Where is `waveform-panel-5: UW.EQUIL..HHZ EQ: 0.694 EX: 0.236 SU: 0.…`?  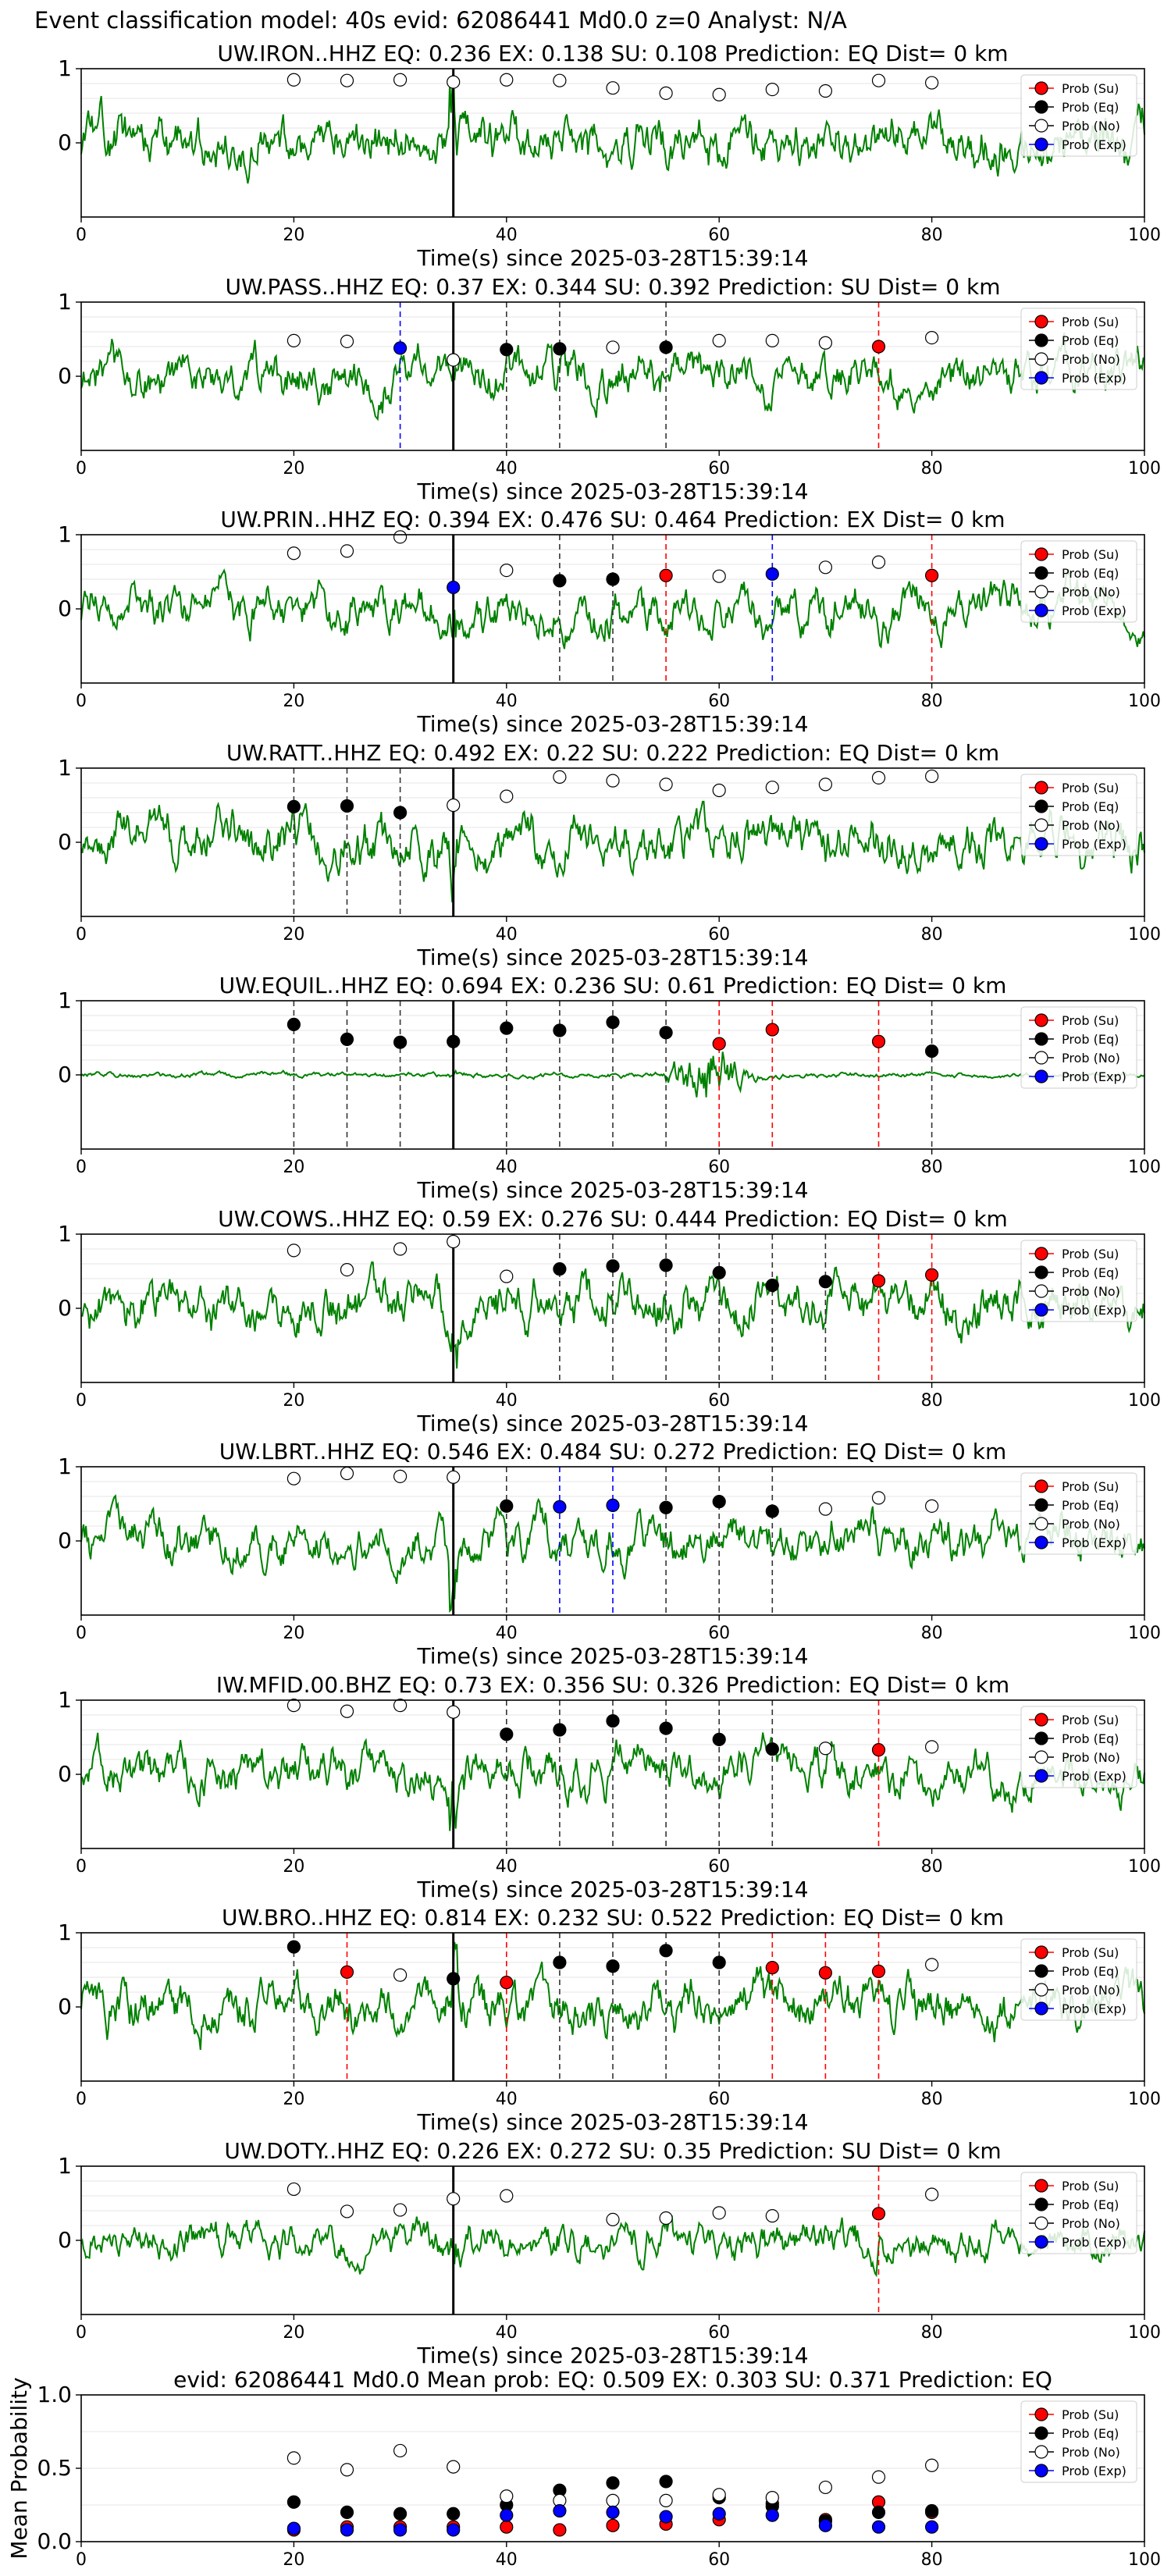 waveform-panel-5: UW.EQUIL..HHZ EQ: 0.694 EX: 0.236 SU: 0.… is located at coordinates (609, 1088).